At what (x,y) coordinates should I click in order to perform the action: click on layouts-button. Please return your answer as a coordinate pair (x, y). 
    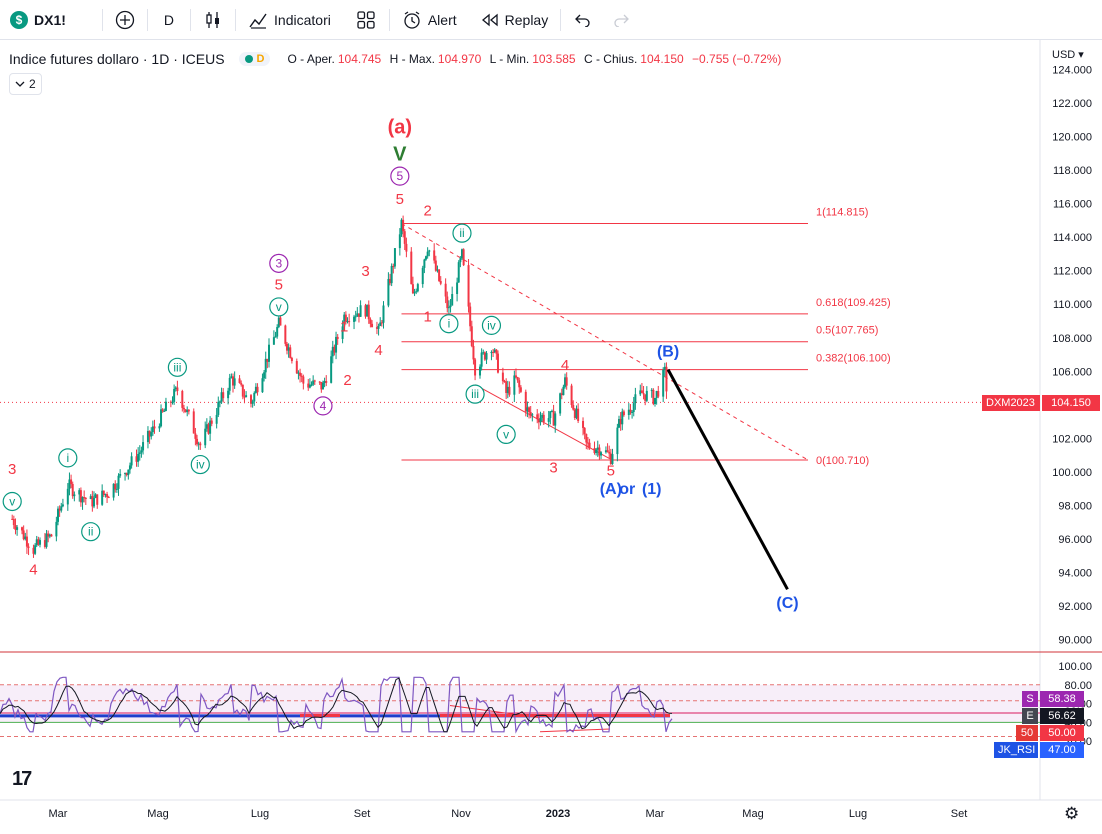
    Looking at the image, I should click on (366, 20).